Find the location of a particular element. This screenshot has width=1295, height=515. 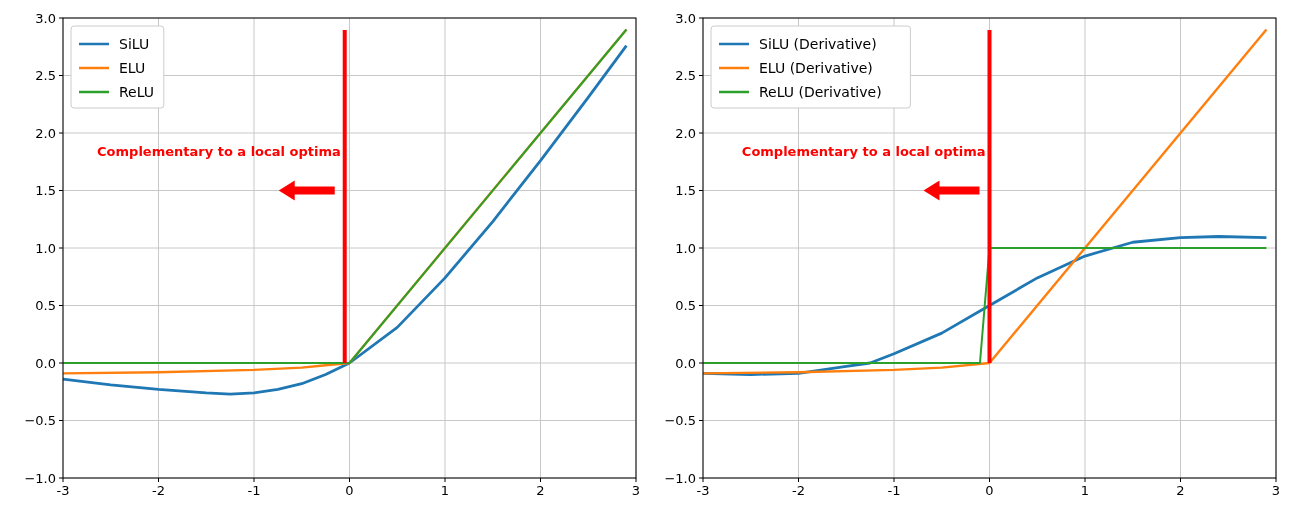

legend-label: SiLU (Derivative) is located at coordinates (817, 44).